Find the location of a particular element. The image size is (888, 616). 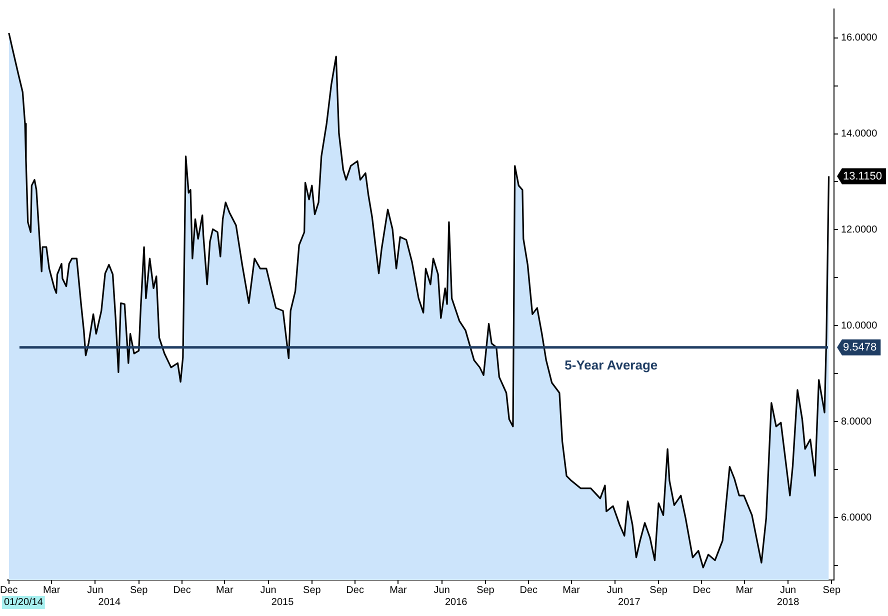

y-tick-label: 6.0000 is located at coordinates (856, 518).